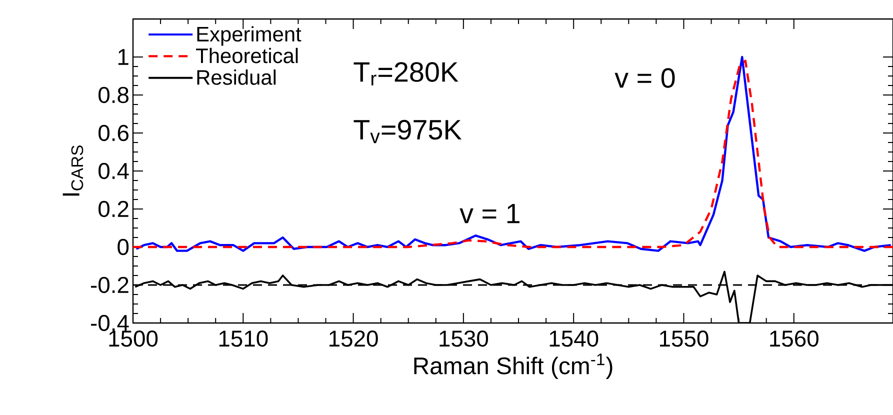 The image size is (893, 415). Describe the element at coordinates (113, 95) in the screenshot. I see `y-tick-label: 0.8` at that location.